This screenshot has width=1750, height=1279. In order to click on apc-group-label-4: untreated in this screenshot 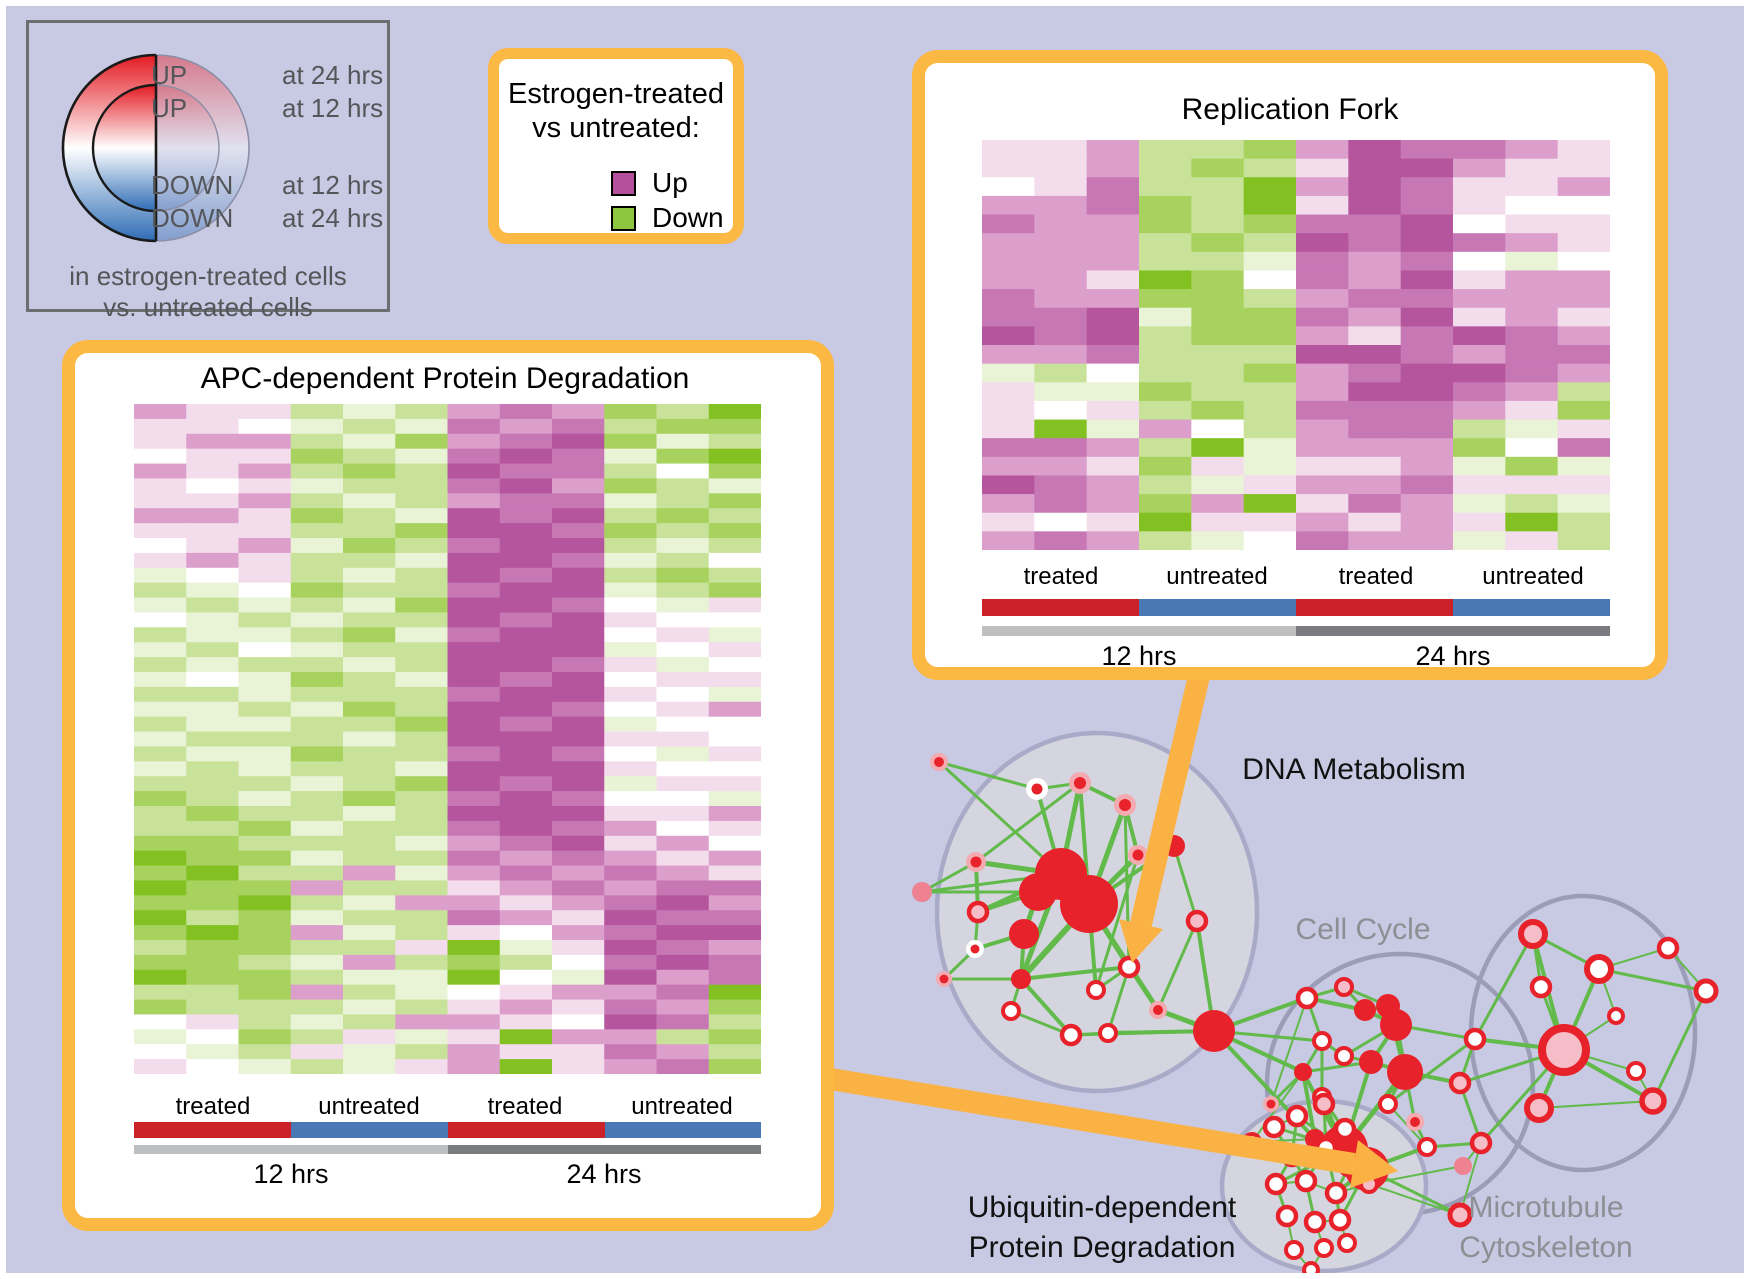, I will do `click(682, 1106)`.